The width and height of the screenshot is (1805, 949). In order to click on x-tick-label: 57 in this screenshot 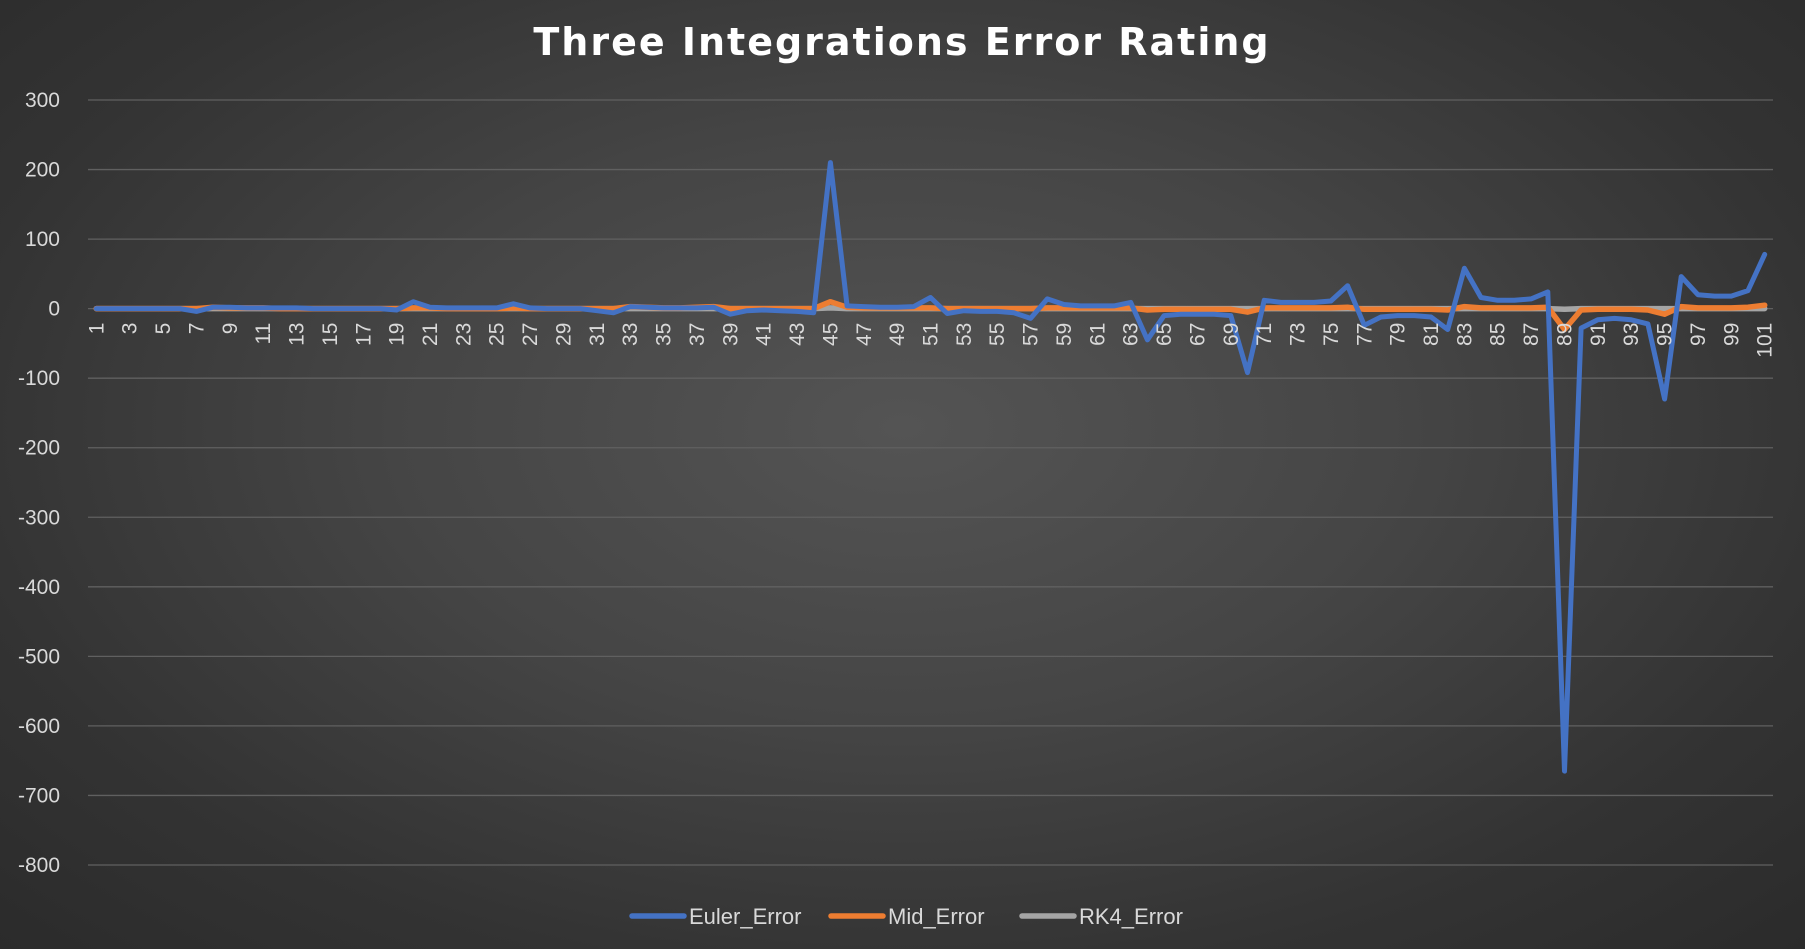, I will do `click(1031, 334)`.